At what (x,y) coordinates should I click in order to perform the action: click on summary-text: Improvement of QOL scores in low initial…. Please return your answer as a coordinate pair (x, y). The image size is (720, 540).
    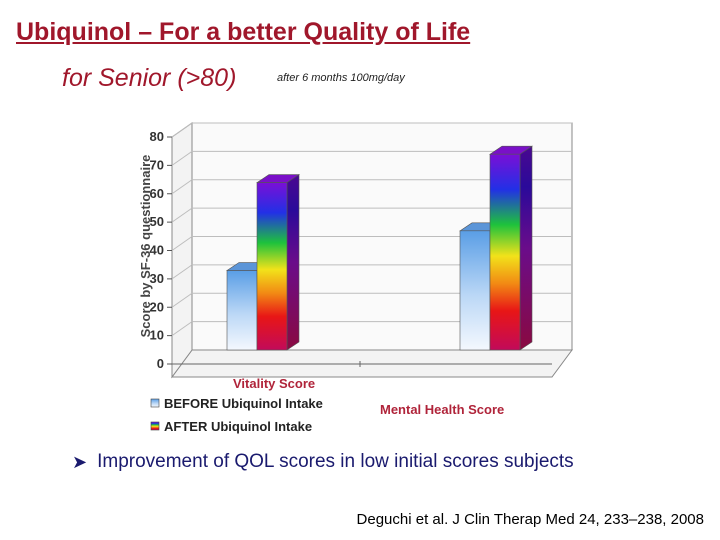
    Looking at the image, I should click on (335, 461).